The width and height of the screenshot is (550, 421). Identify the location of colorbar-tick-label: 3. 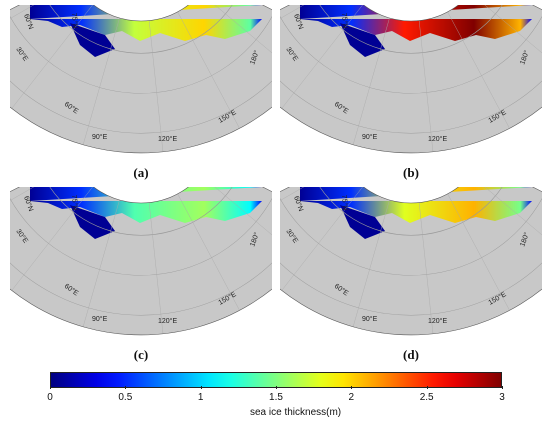
(502, 397).